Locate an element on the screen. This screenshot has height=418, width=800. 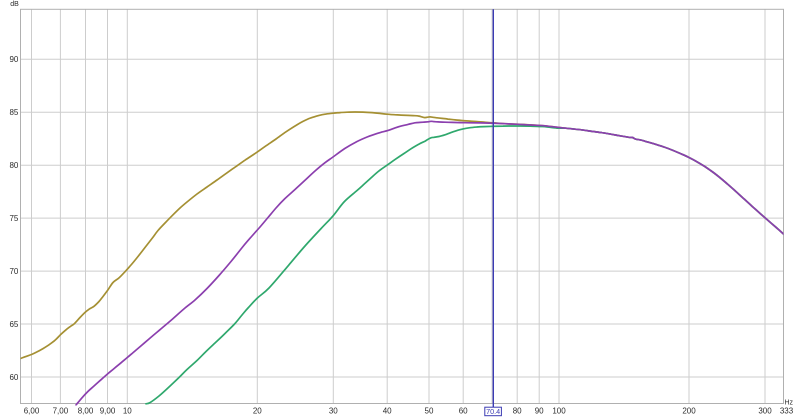
svg-text: dB is located at coordinates (14, 4).